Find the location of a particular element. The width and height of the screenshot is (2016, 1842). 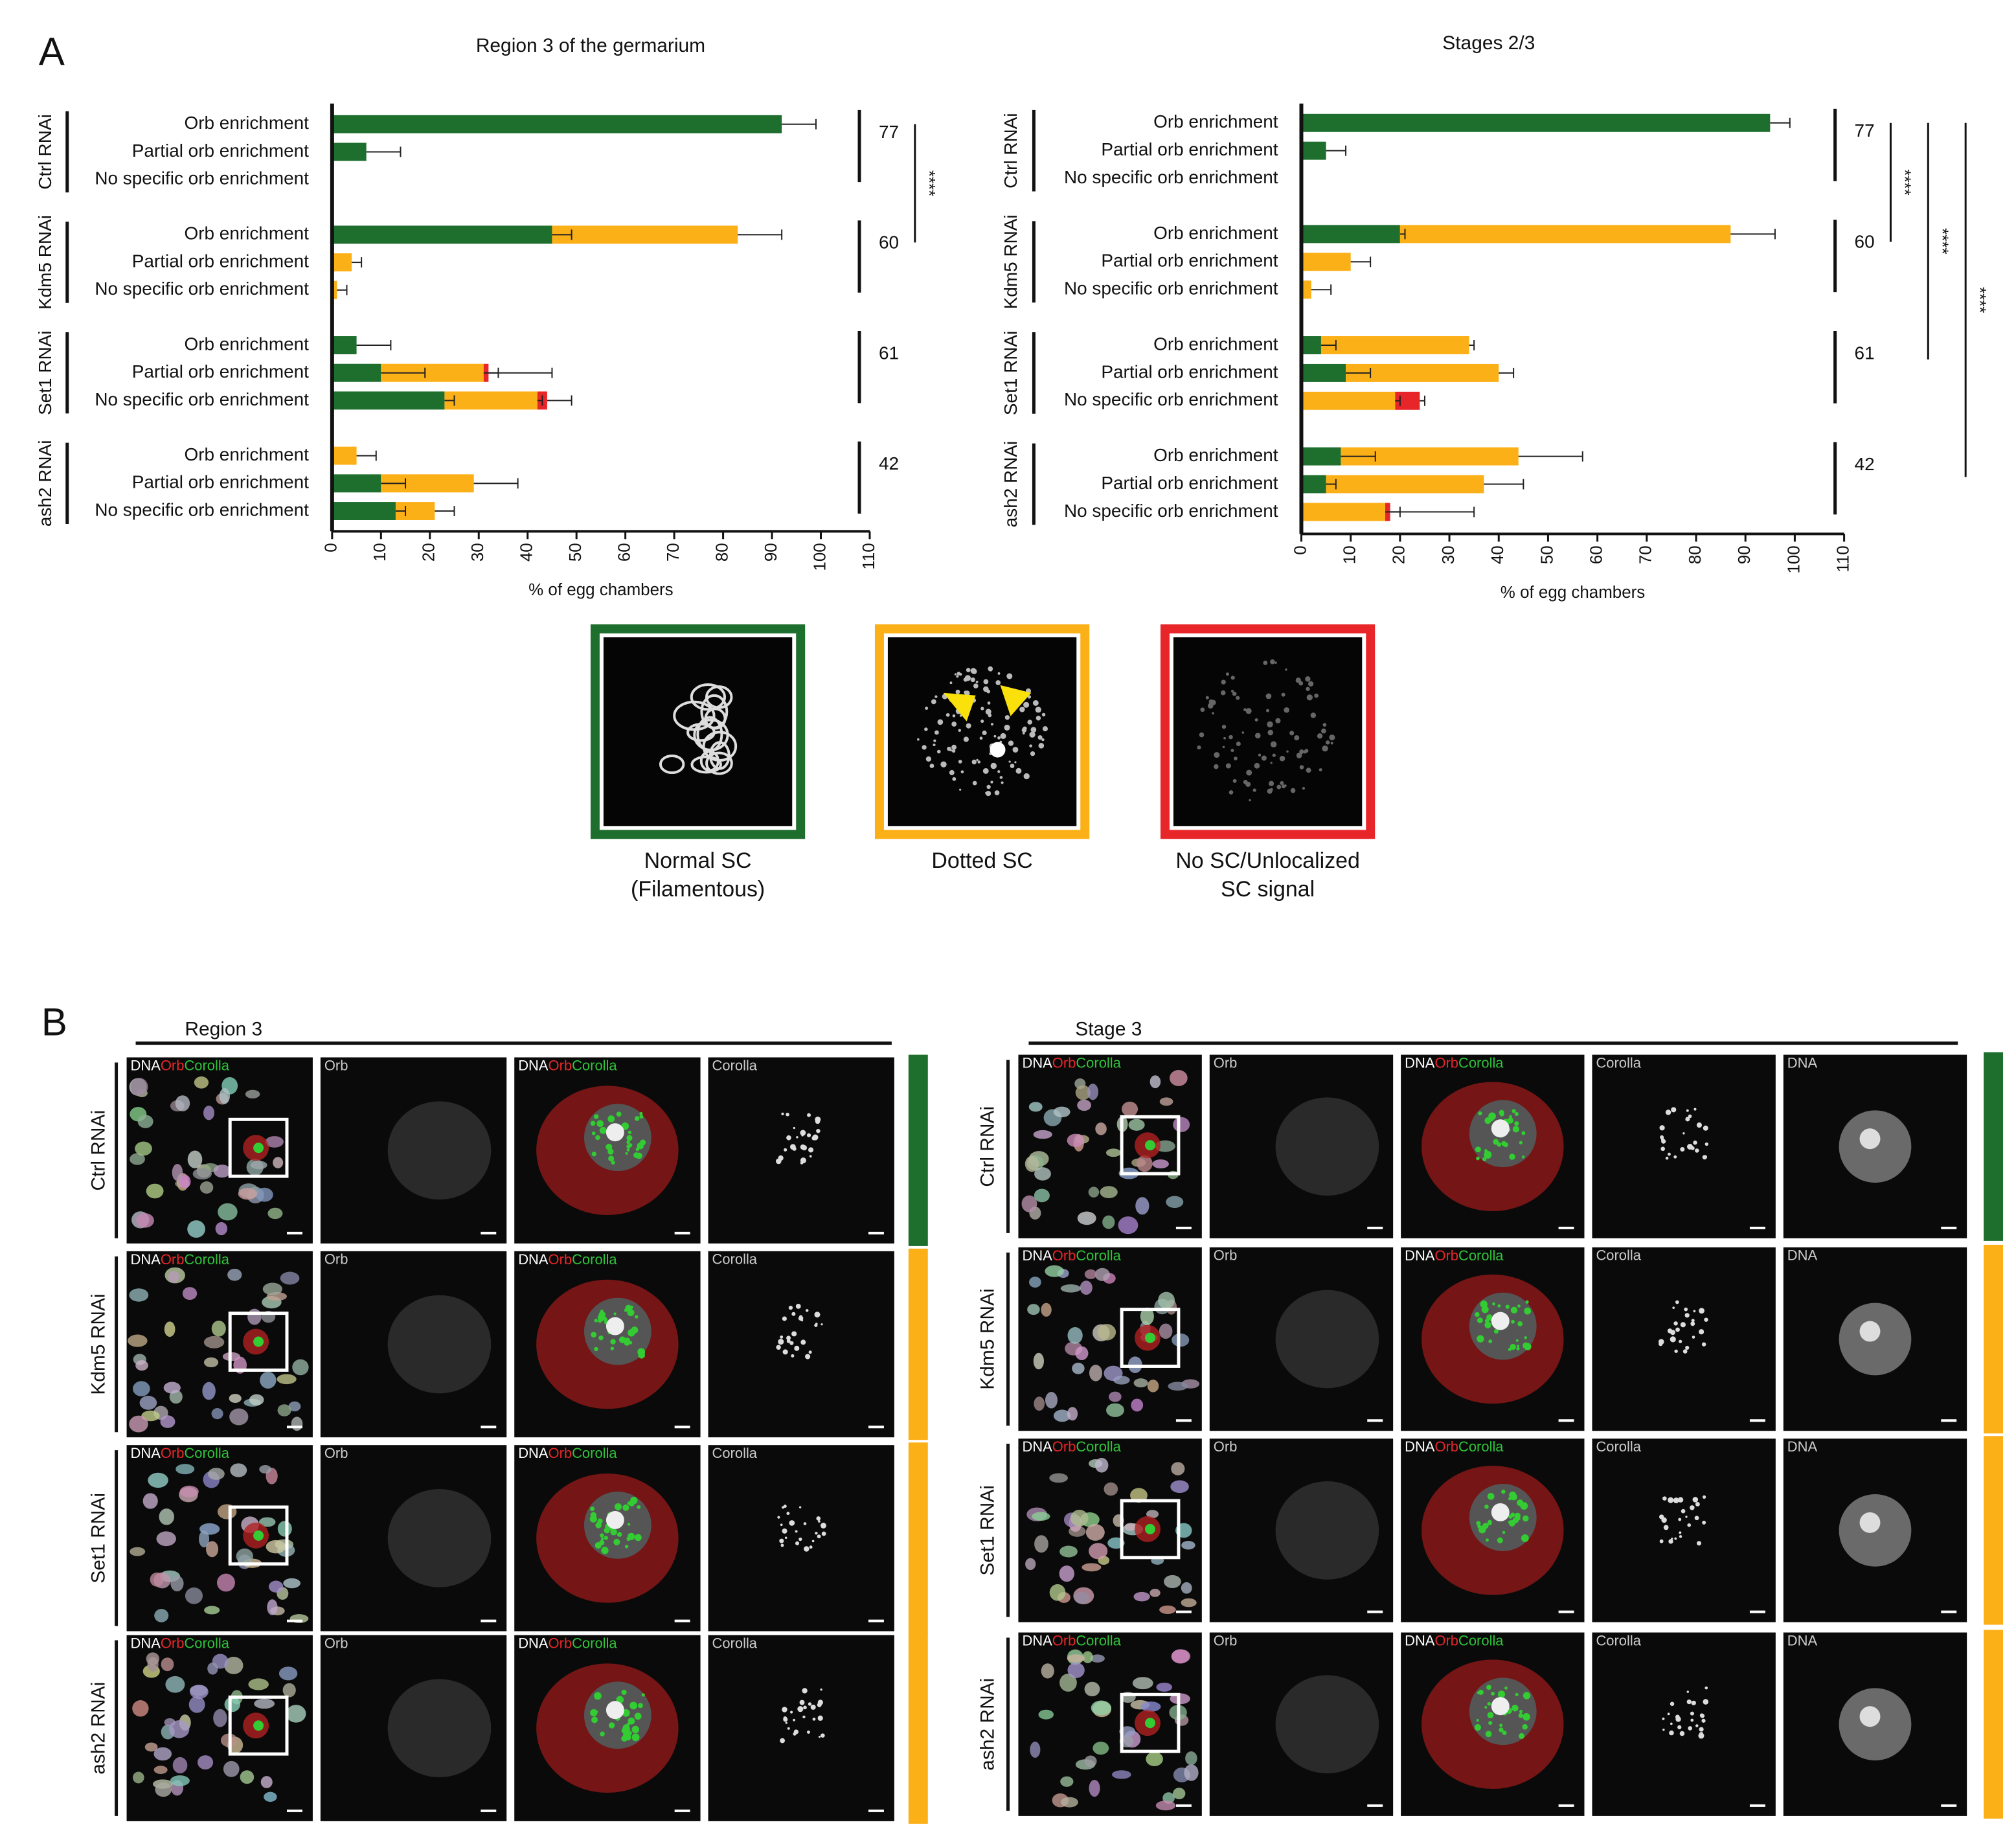

channel-label-part: DNA is located at coordinates (146, 1065).